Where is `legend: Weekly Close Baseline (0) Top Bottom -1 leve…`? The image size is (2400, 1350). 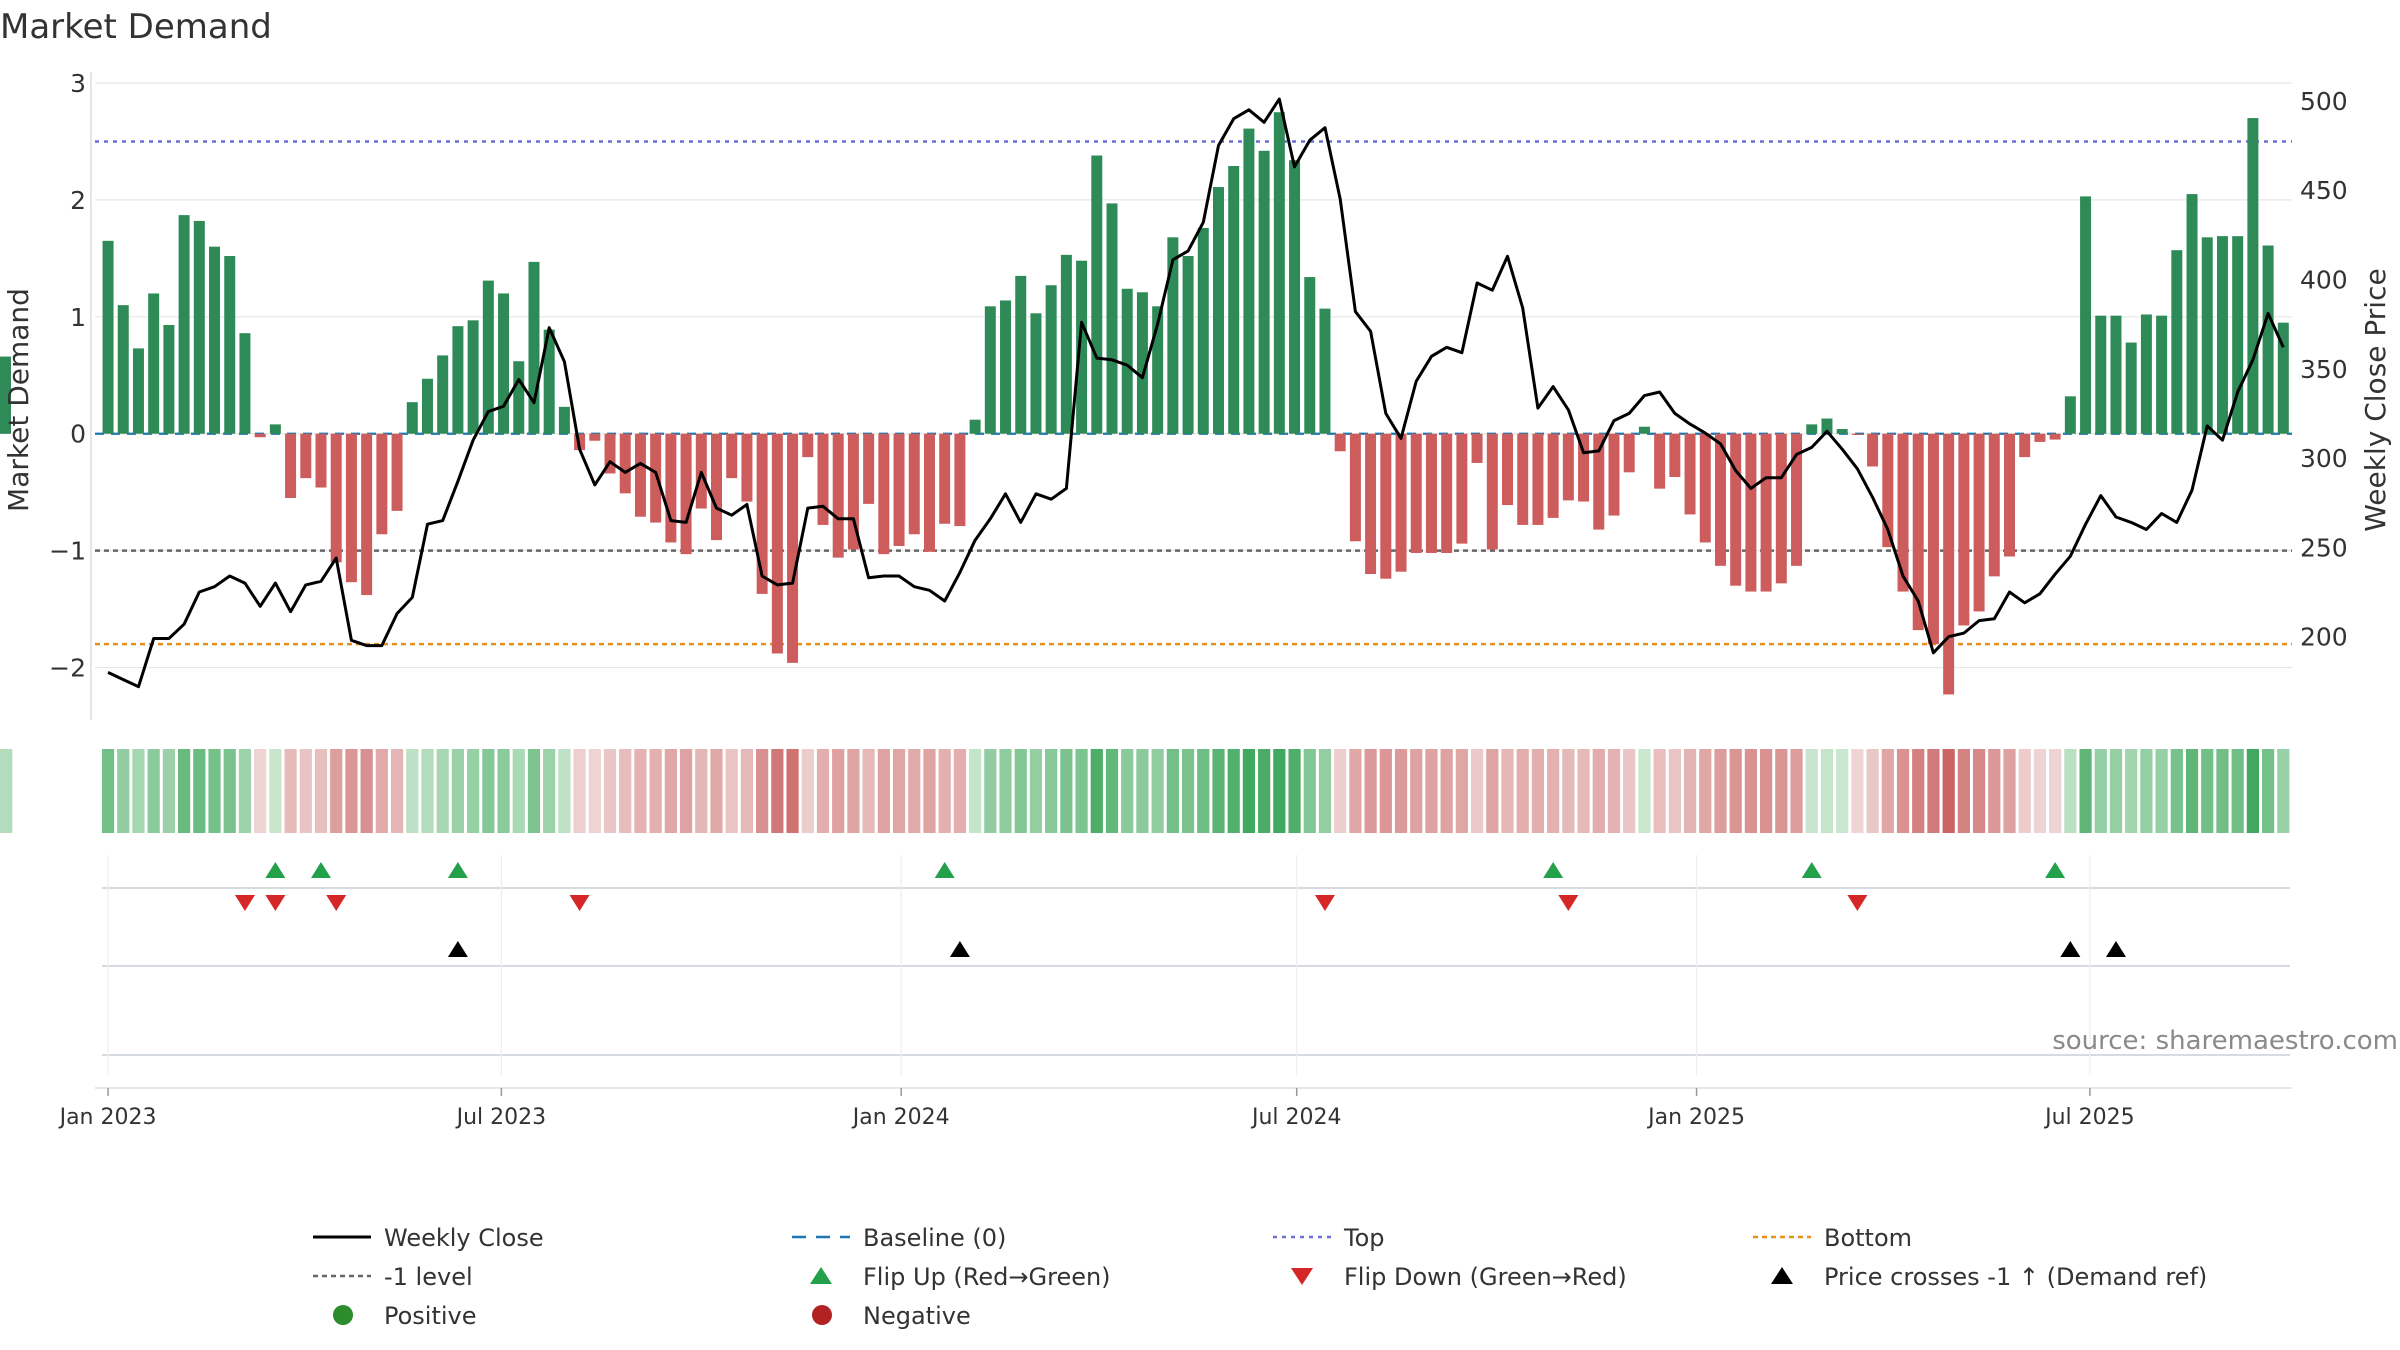 legend: Weekly Close Baseline (0) Top Bottom -1 leve… is located at coordinates (1260, 1277).